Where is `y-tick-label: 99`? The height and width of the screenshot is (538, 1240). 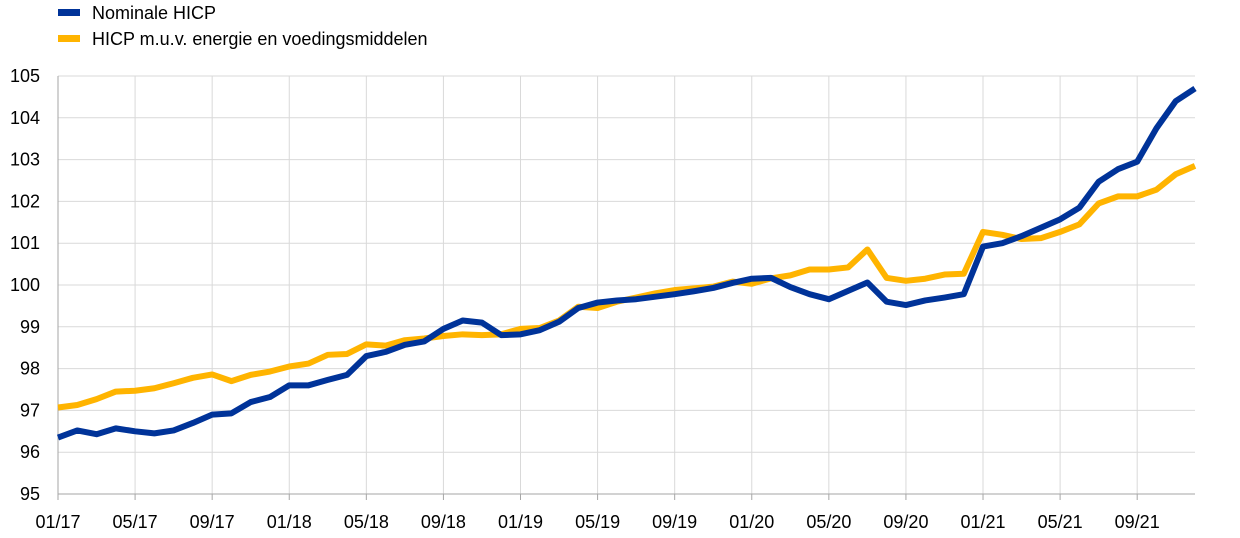 y-tick-label: 99 is located at coordinates (30, 327).